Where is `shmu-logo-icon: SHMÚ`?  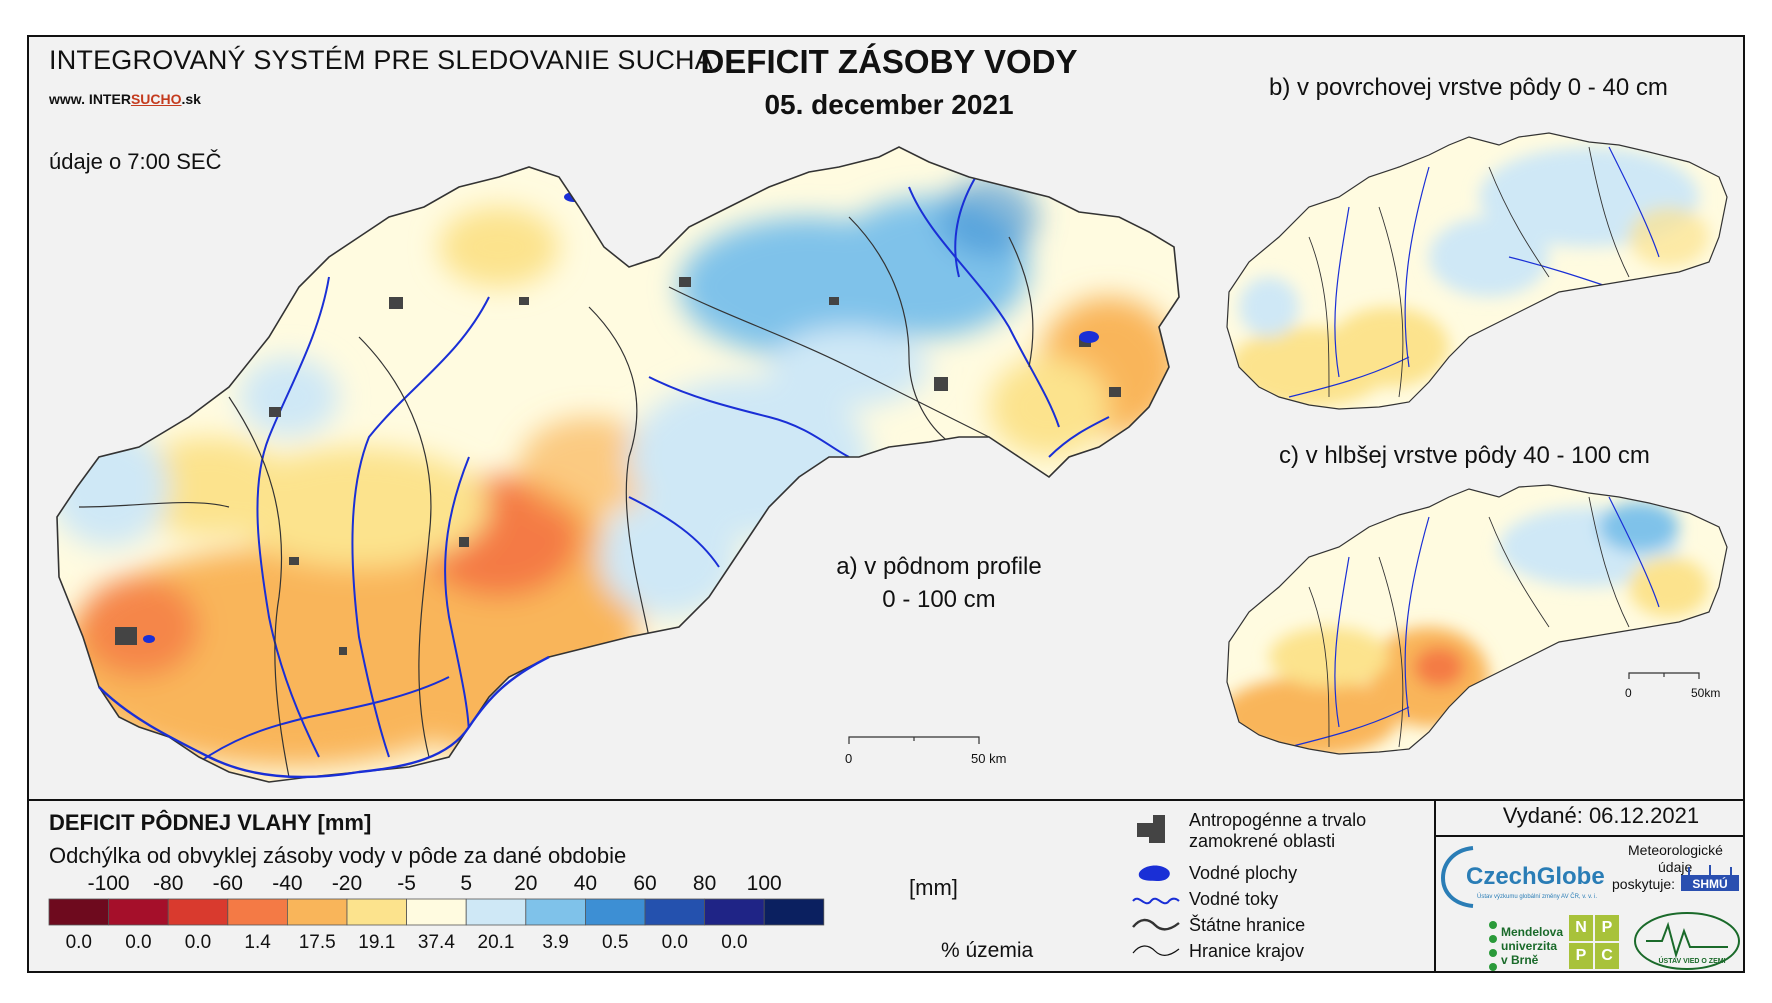
shmu-logo-icon: SHMÚ is located at coordinates (1710, 878).